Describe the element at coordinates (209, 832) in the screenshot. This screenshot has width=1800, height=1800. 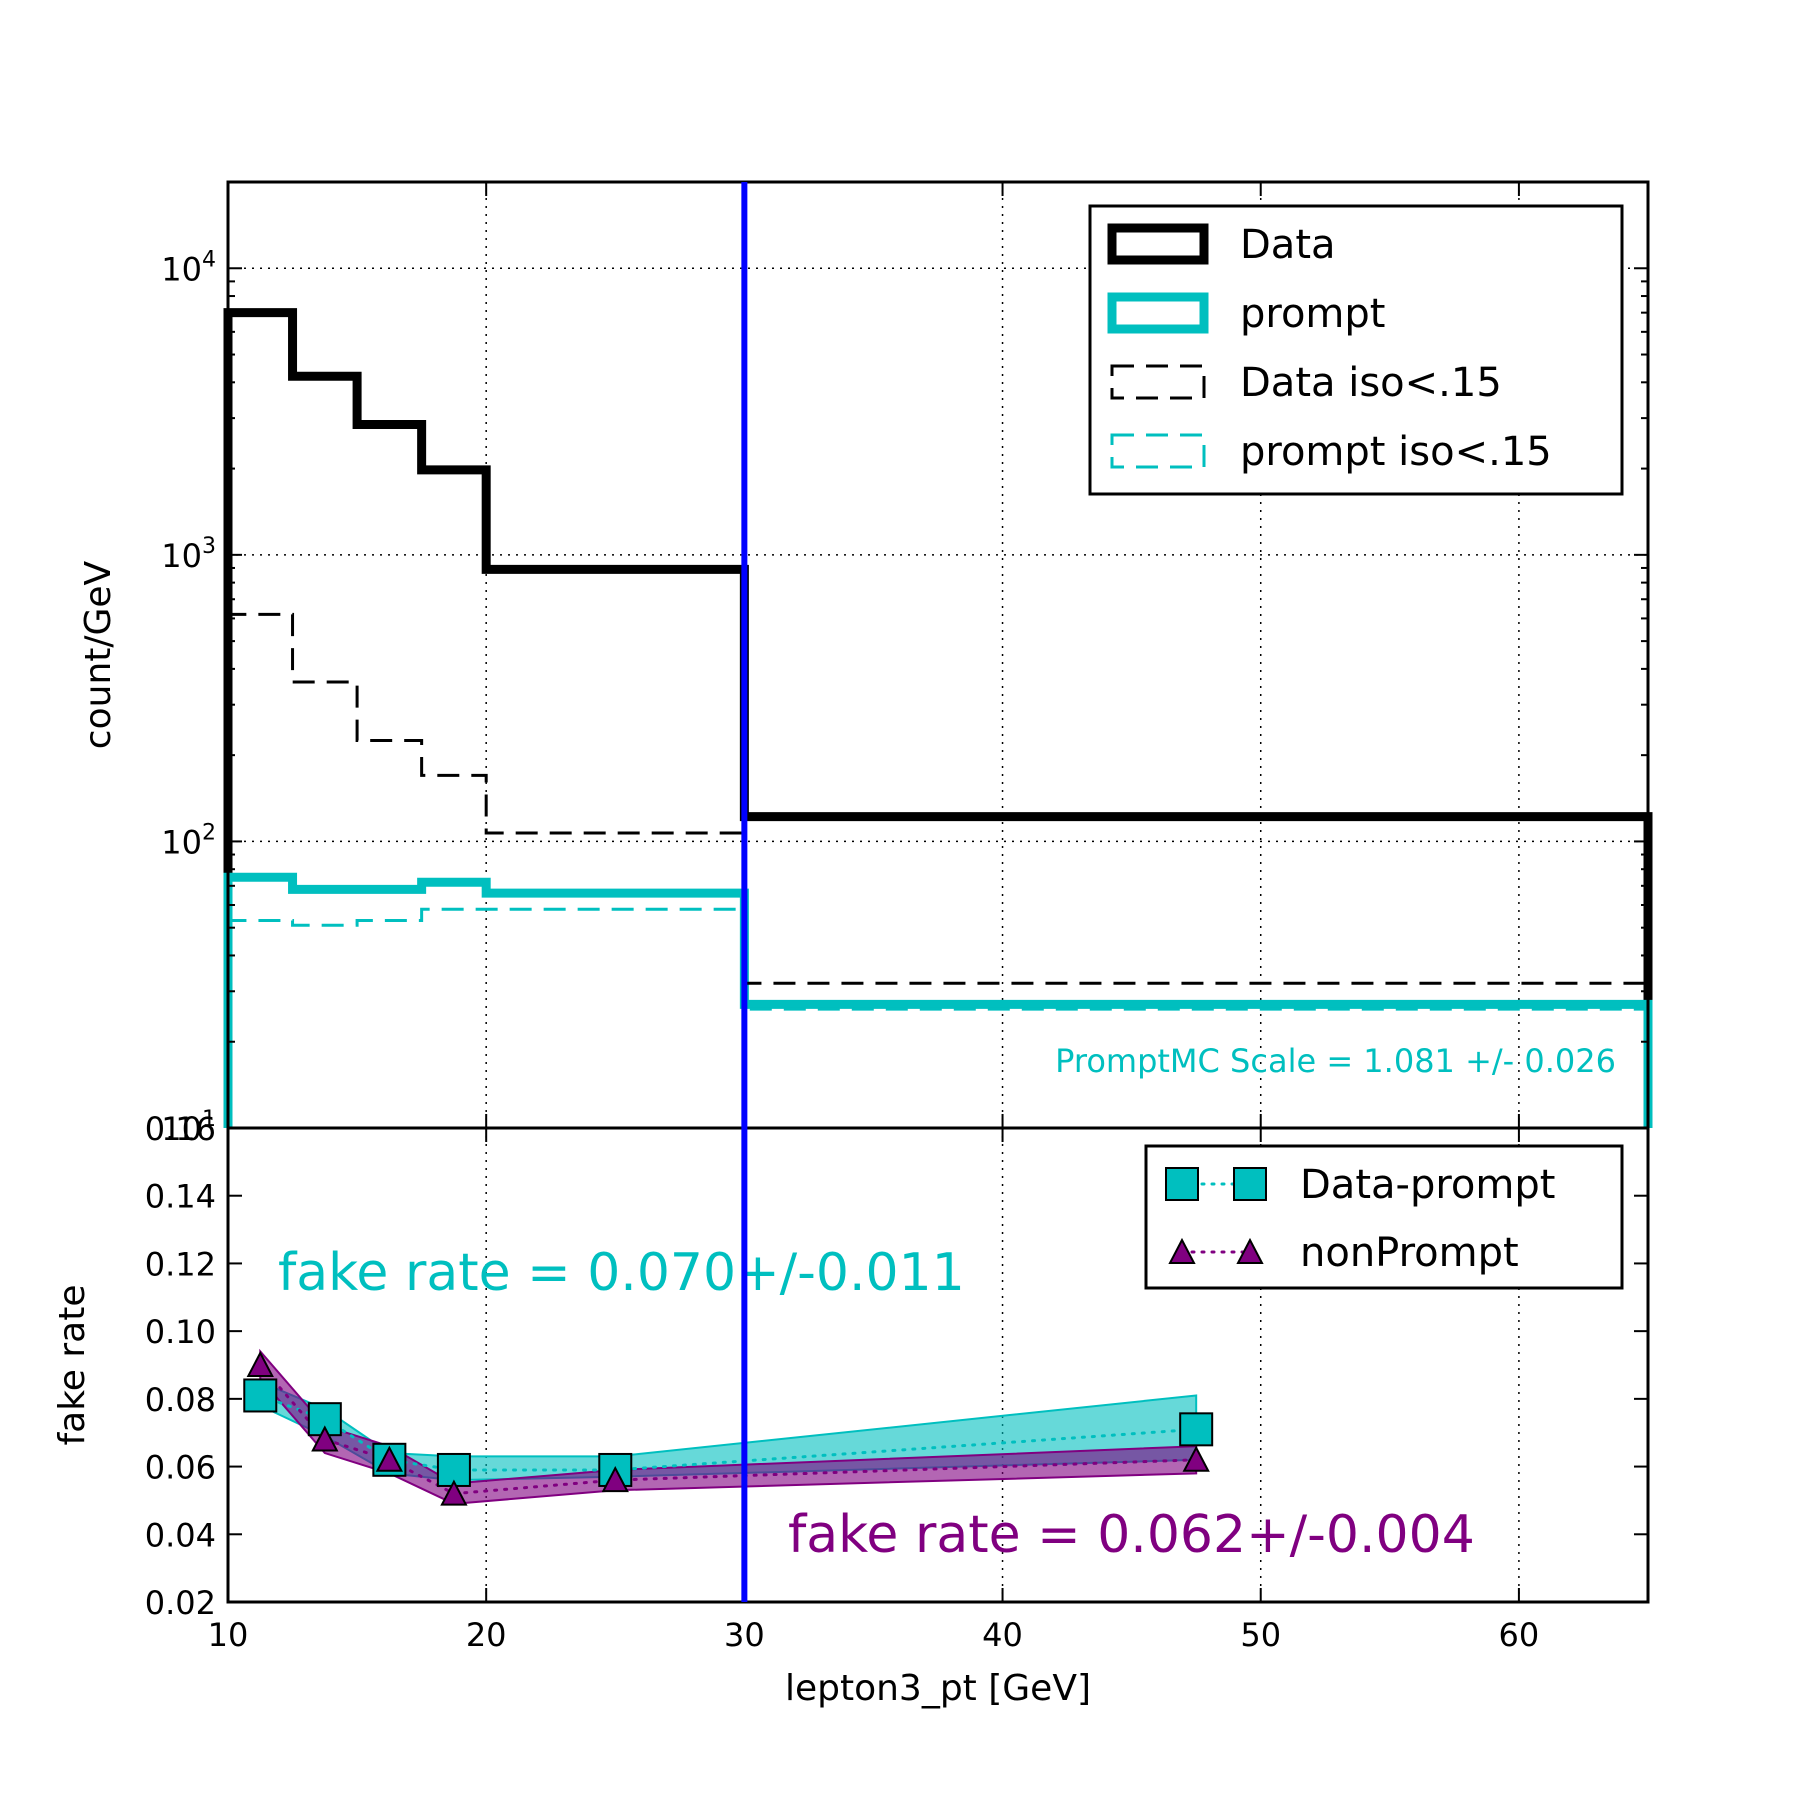
I see `tick-exponent: 2` at that location.